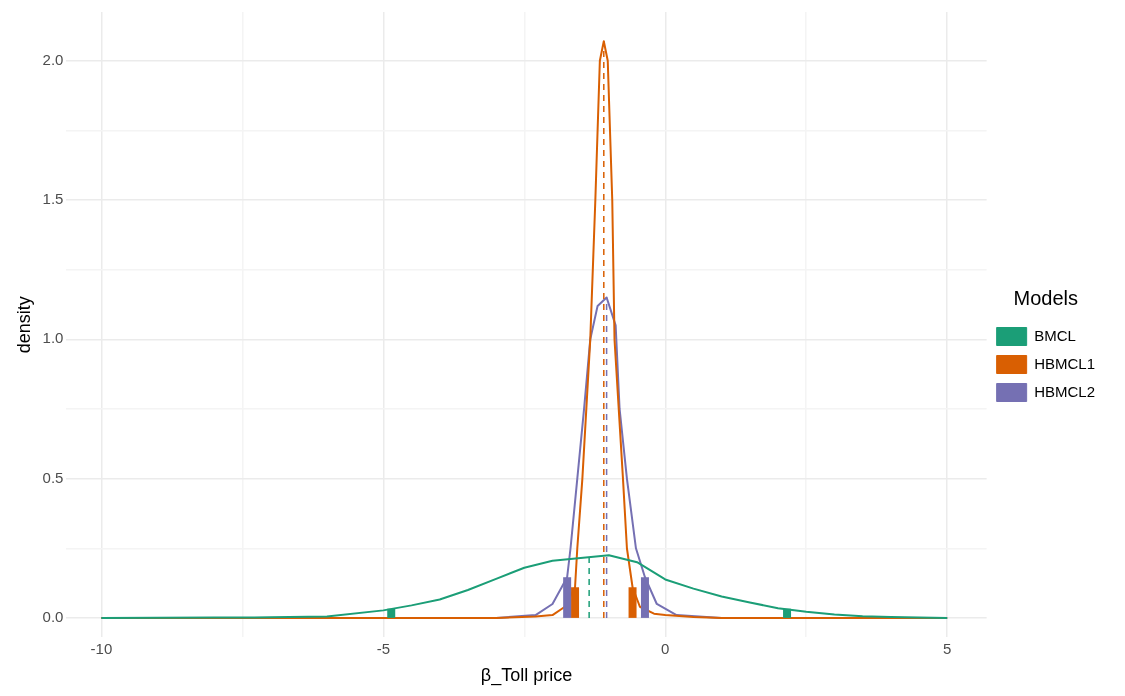 This screenshot has height=696, width=1125. I want to click on x-tick-label: 0, so click(665, 648).